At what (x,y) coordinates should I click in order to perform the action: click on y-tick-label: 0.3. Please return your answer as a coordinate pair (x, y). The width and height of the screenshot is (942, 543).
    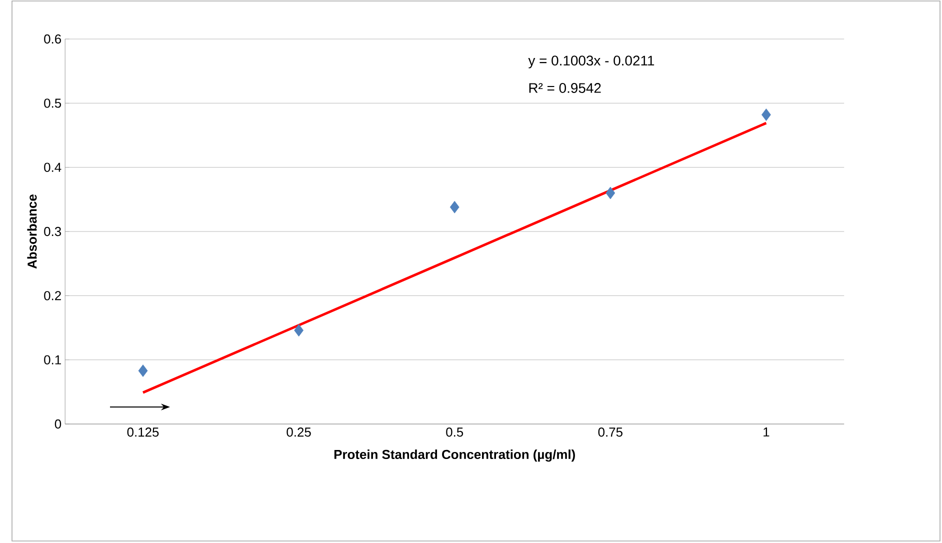
    Looking at the image, I should click on (53, 231).